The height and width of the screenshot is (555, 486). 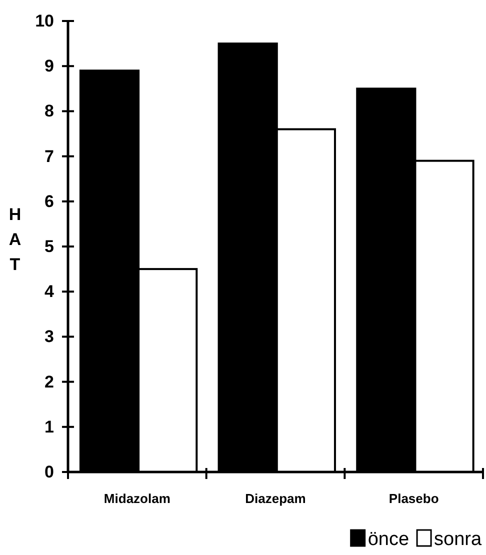 I want to click on legend-label: sonra, so click(x=458, y=539).